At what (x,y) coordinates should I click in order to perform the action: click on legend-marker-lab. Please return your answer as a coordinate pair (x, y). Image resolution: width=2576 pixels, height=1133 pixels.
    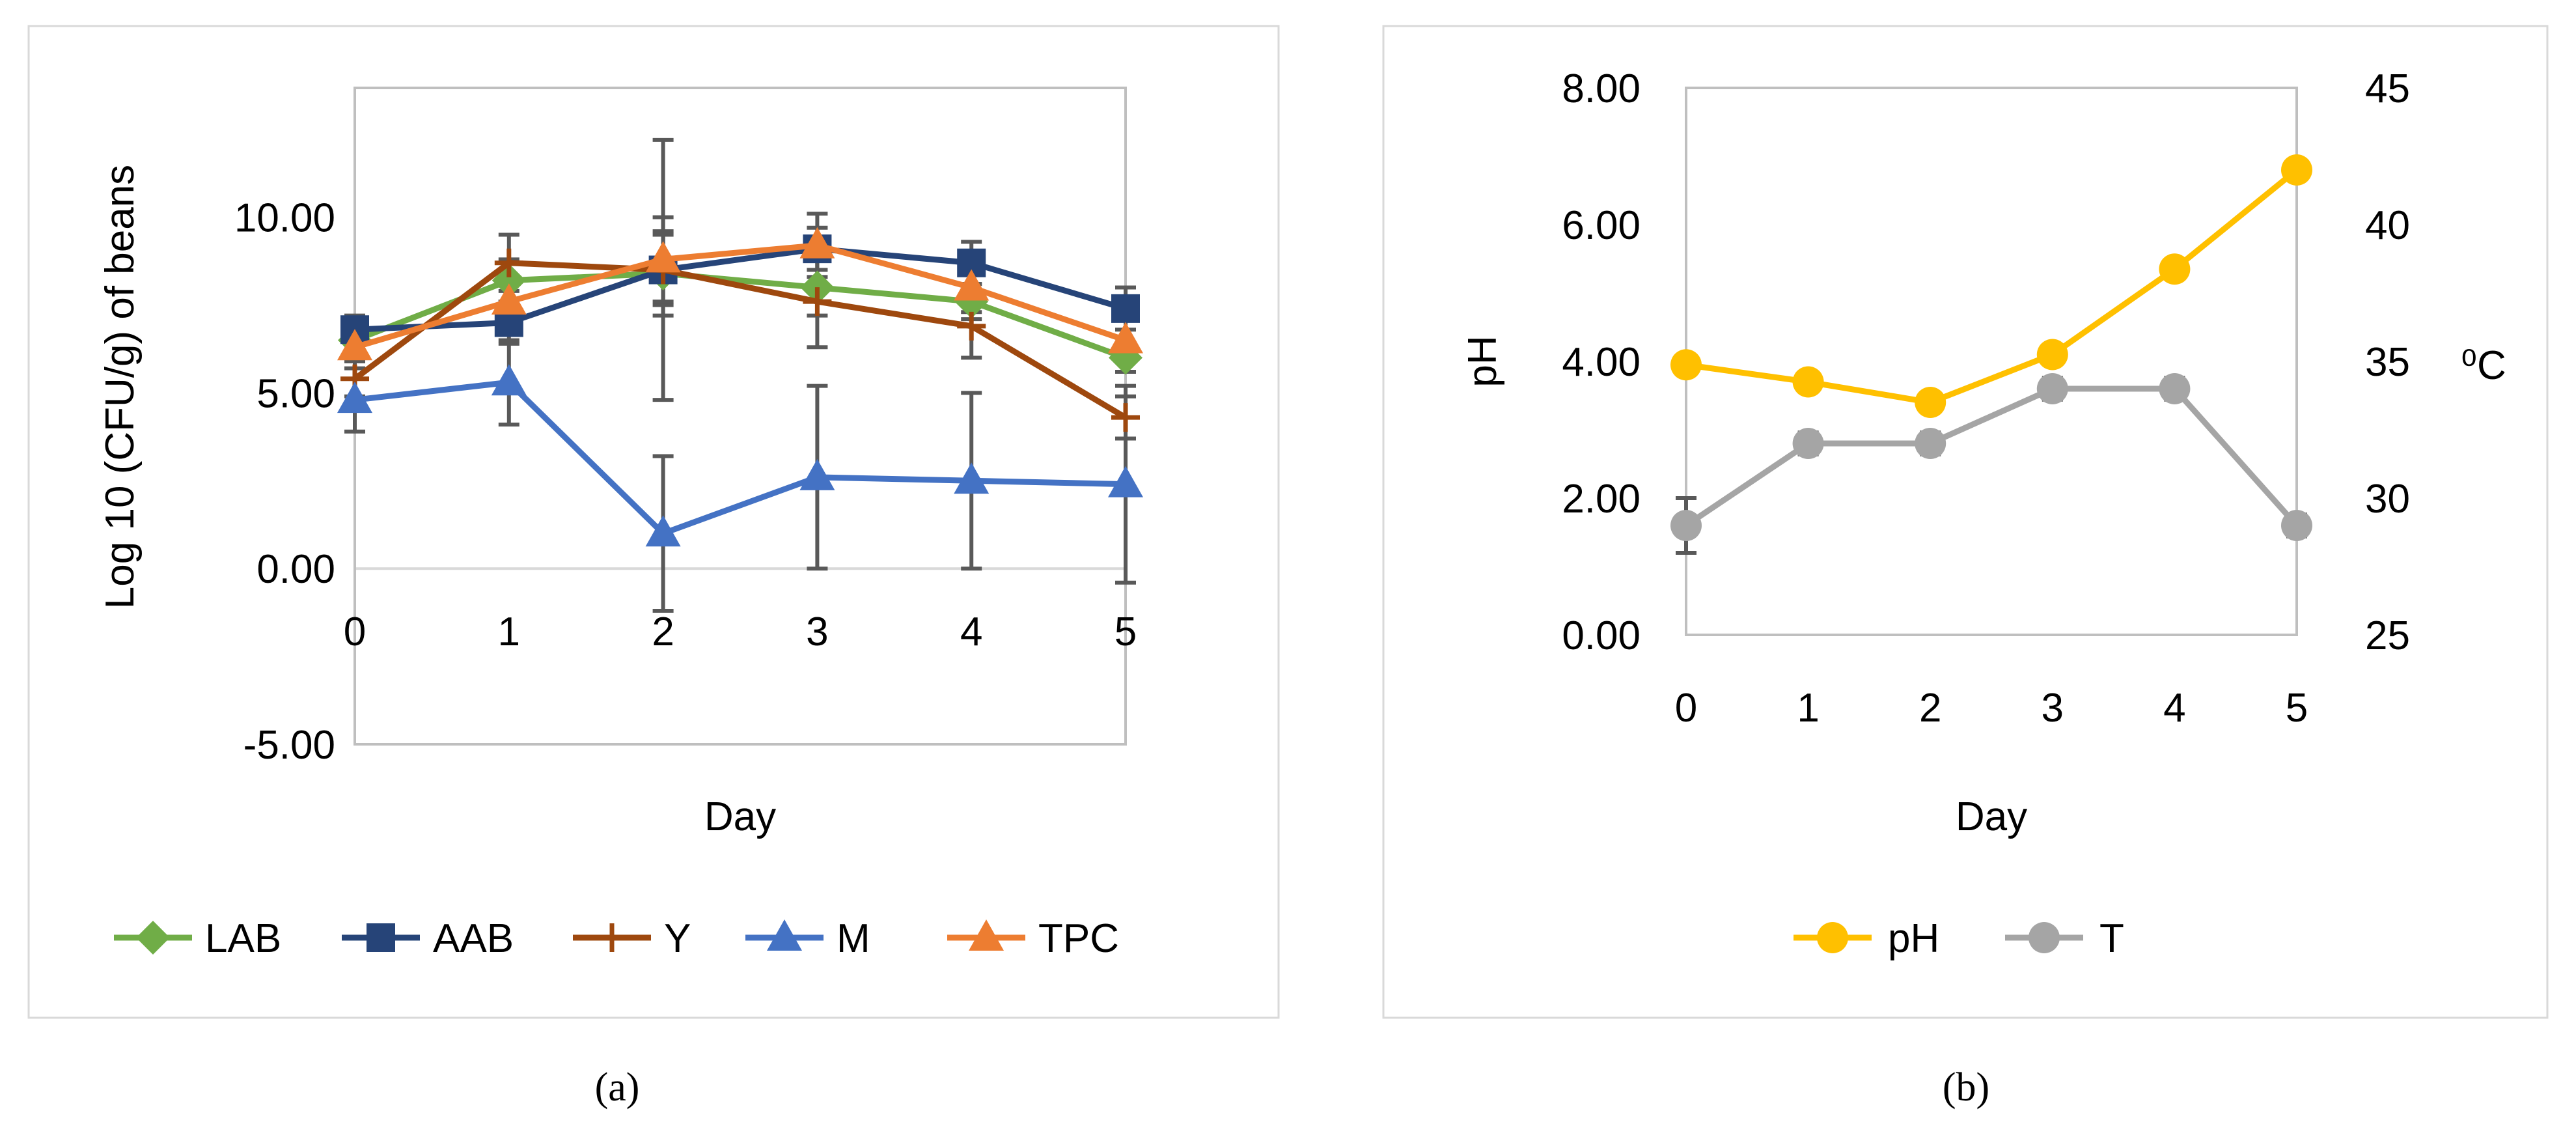
    Looking at the image, I should click on (153, 938).